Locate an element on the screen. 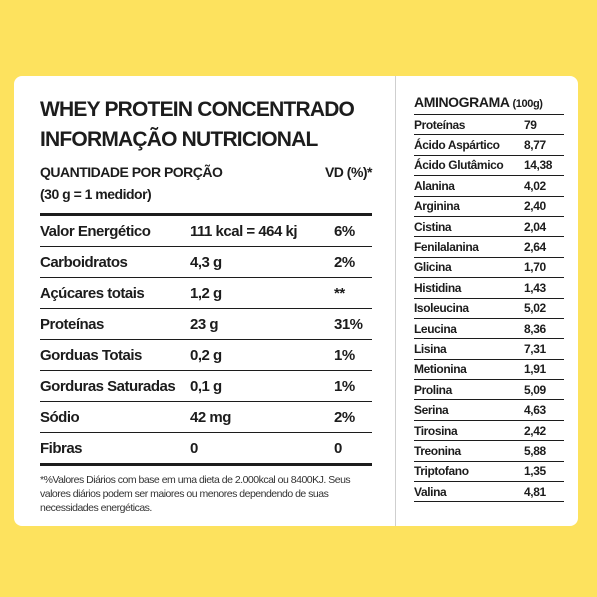 The height and width of the screenshot is (597, 597). aminogram-row: Ácido Glutâmico 14,38 is located at coordinates (489, 164).